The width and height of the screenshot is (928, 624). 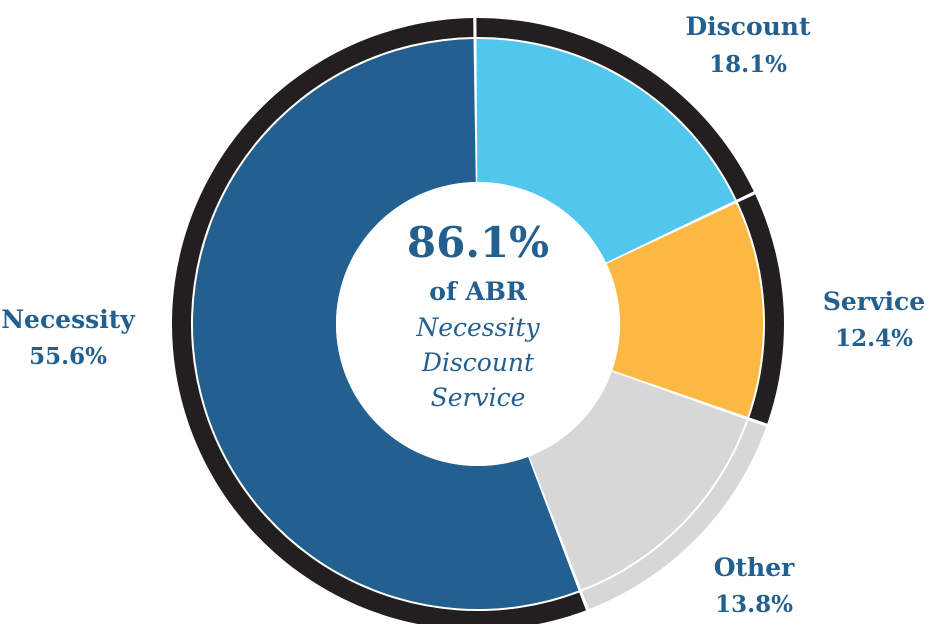 I want to click on center-subtitle-text: of ABR, so click(x=478, y=291).